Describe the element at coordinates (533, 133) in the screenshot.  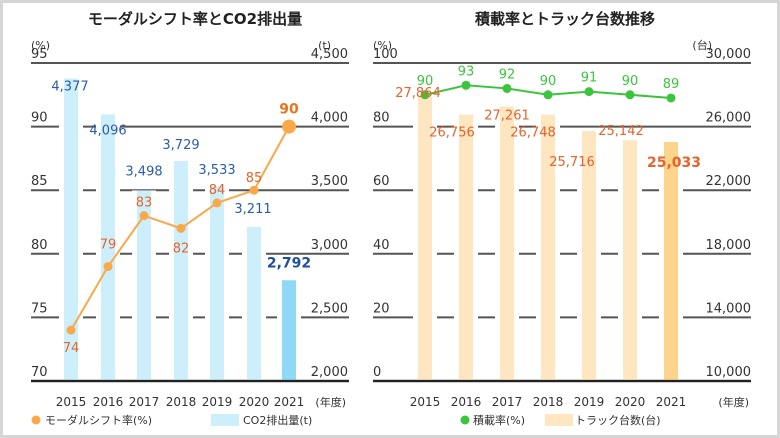
I see `bar-data-label: 26,748` at that location.